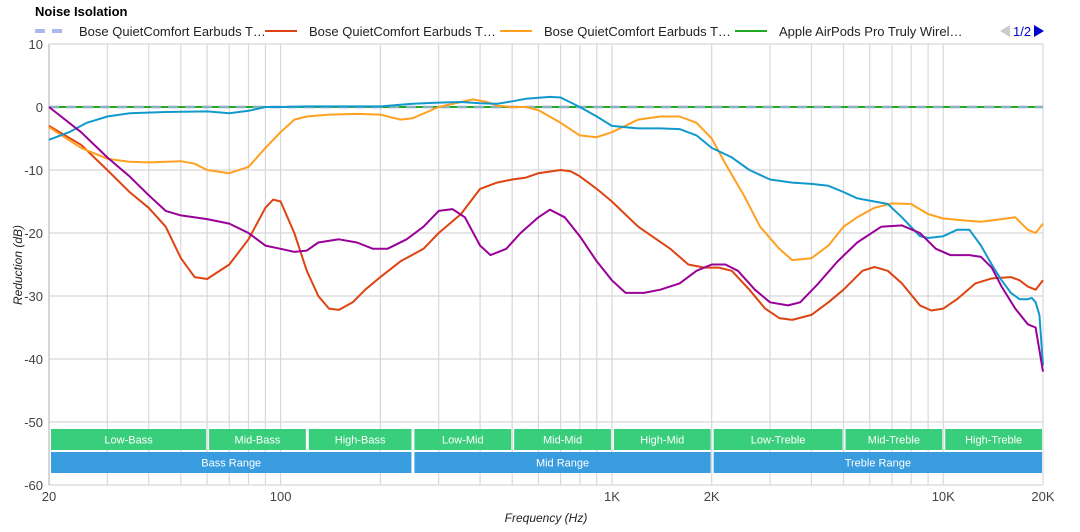  I want to click on pager-label: 1/2, so click(1022, 31).